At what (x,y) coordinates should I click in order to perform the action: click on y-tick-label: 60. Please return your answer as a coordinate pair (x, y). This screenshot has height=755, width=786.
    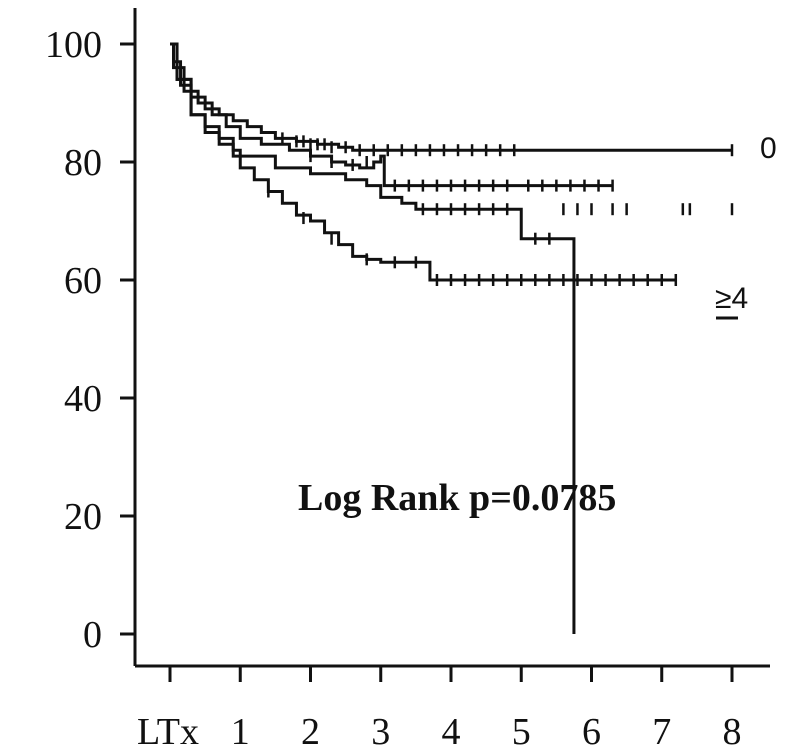
    Looking at the image, I should click on (83, 281).